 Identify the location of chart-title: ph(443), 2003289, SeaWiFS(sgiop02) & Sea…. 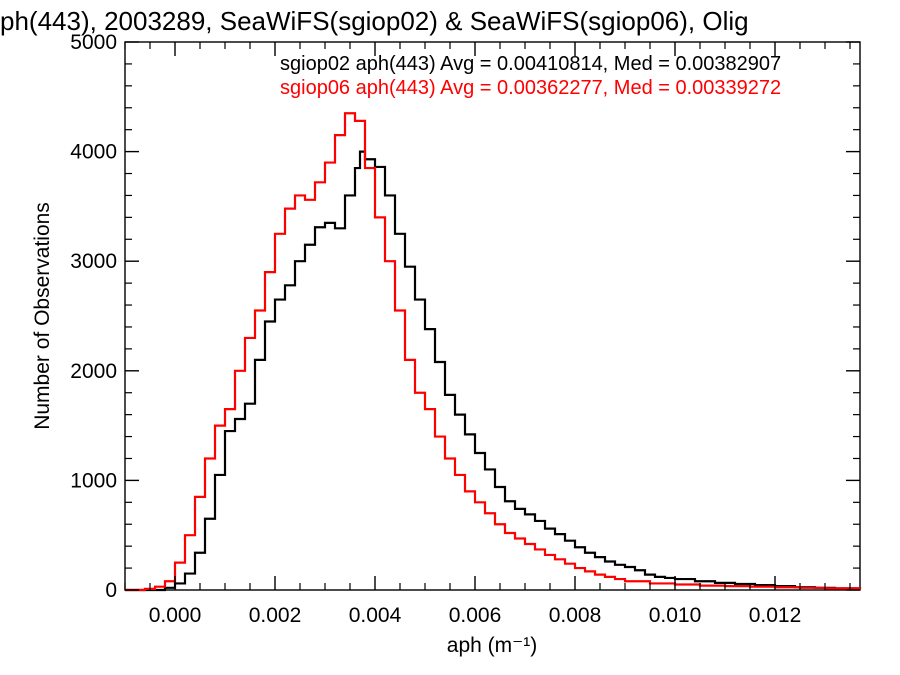
(374, 21).